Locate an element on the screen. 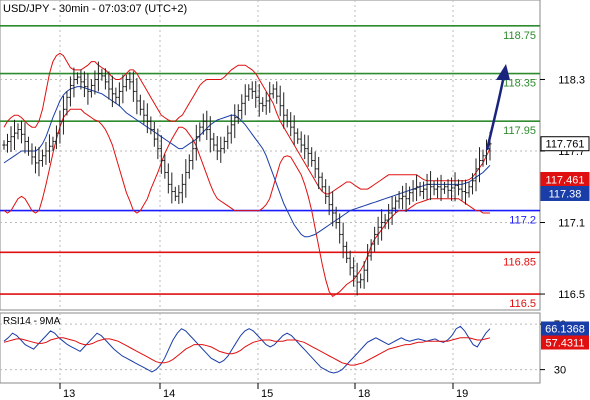 The height and width of the screenshot is (400, 590). rsi-tag: 66.1368 is located at coordinates (565, 328).